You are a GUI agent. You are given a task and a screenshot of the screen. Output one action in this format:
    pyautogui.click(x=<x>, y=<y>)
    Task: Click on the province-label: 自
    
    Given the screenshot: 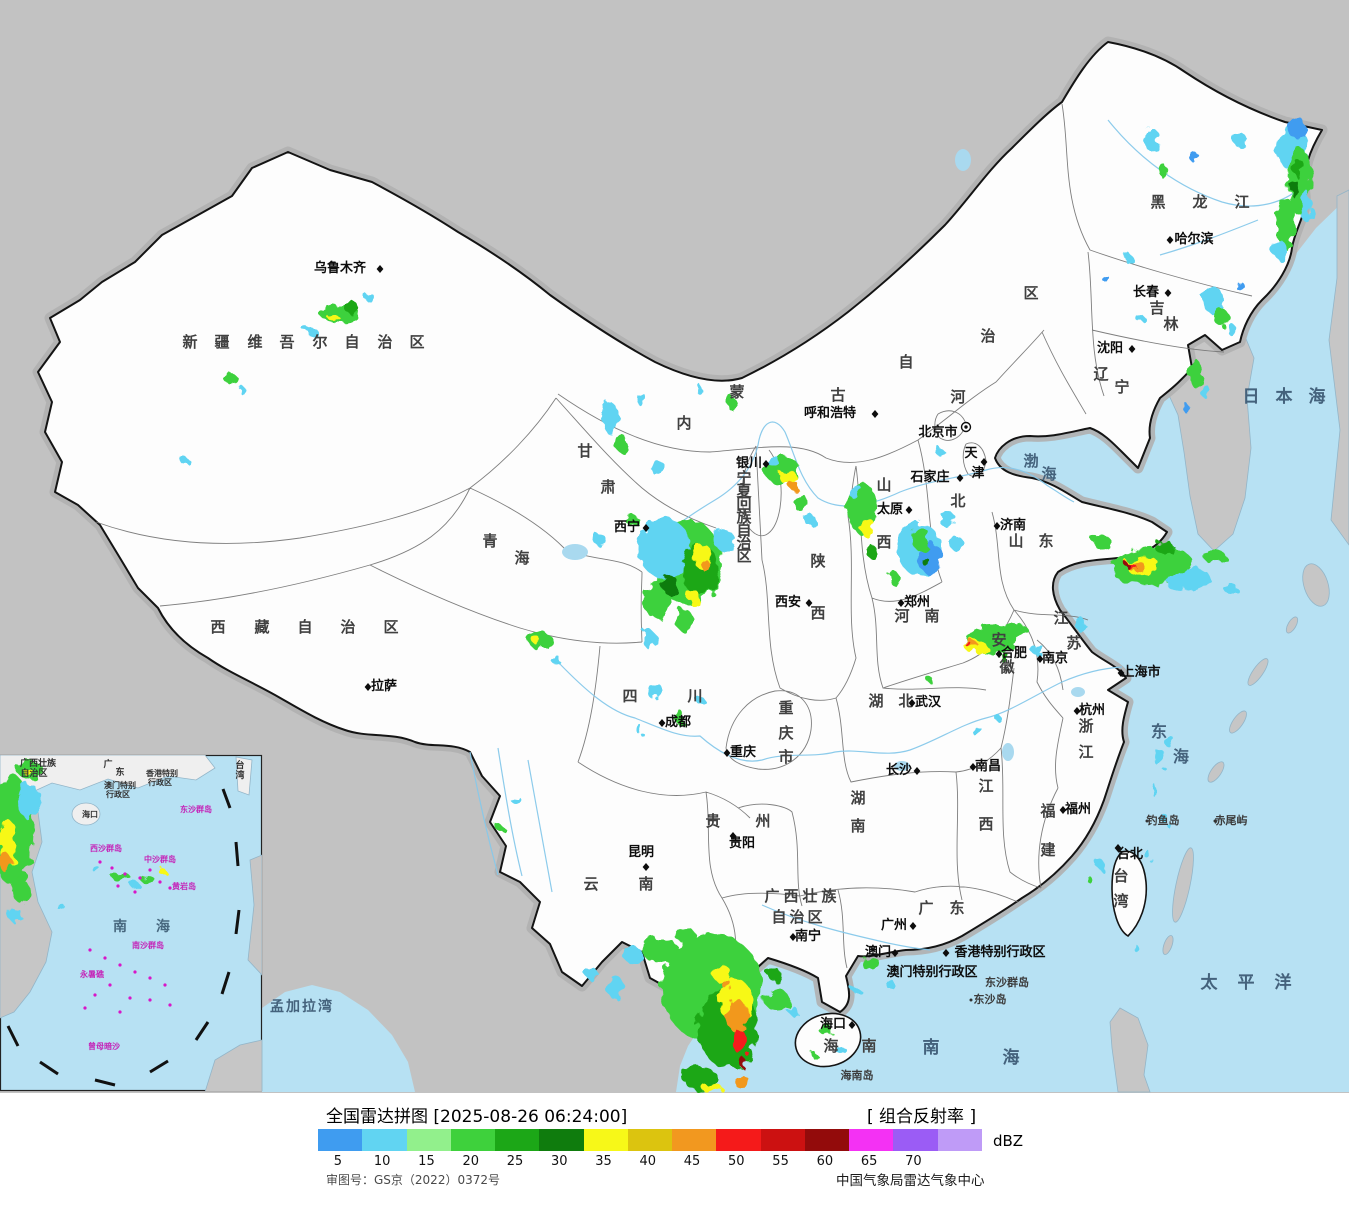 What is the action you would take?
    pyautogui.click(x=905, y=362)
    